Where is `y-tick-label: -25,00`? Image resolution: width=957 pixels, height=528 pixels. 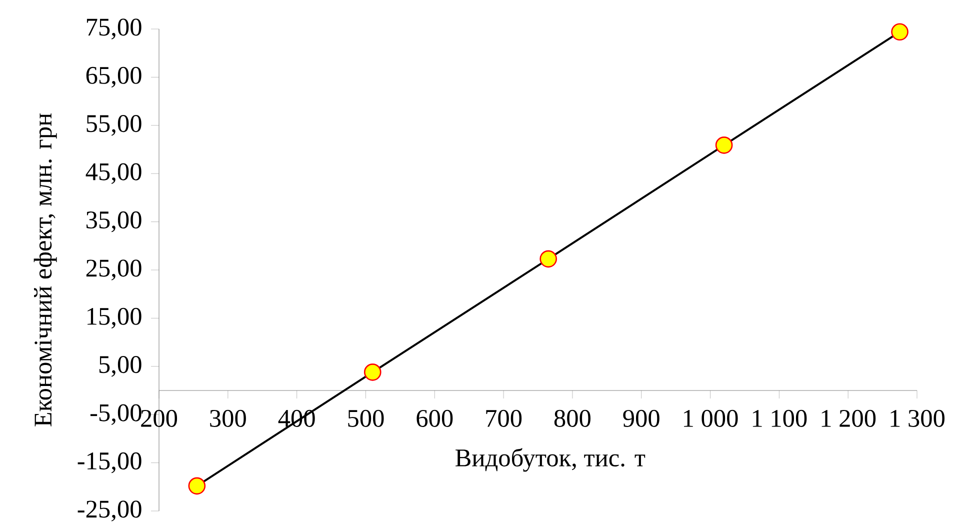
y-tick-label: -25,00 is located at coordinates (110, 511).